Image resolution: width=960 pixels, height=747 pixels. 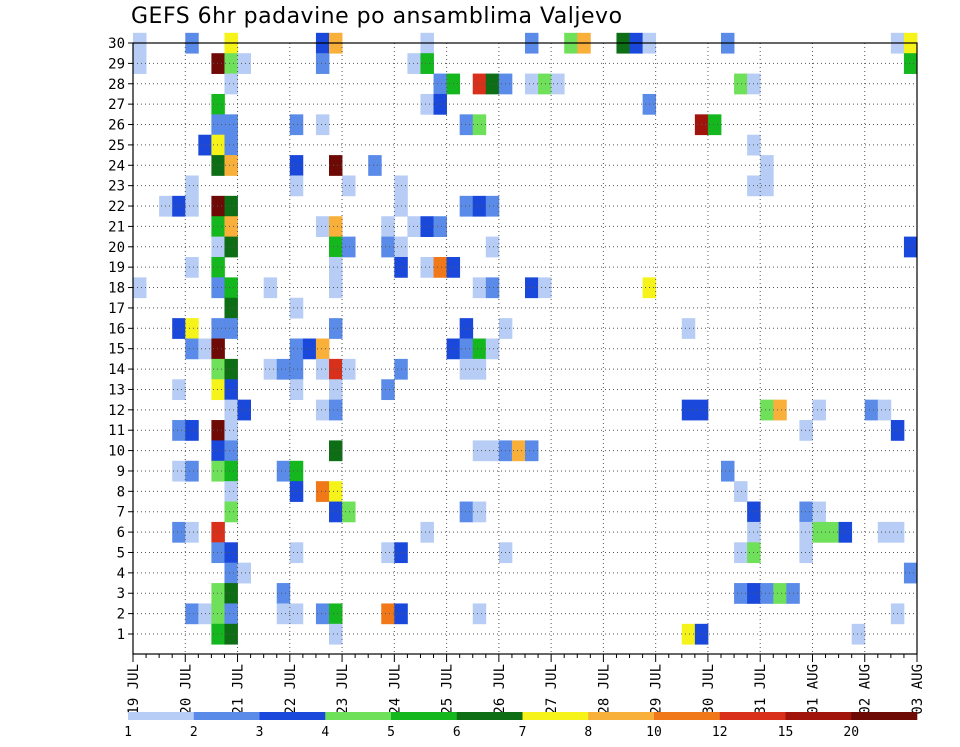 I want to click on y-tick-label: 25, so click(x=116, y=146).